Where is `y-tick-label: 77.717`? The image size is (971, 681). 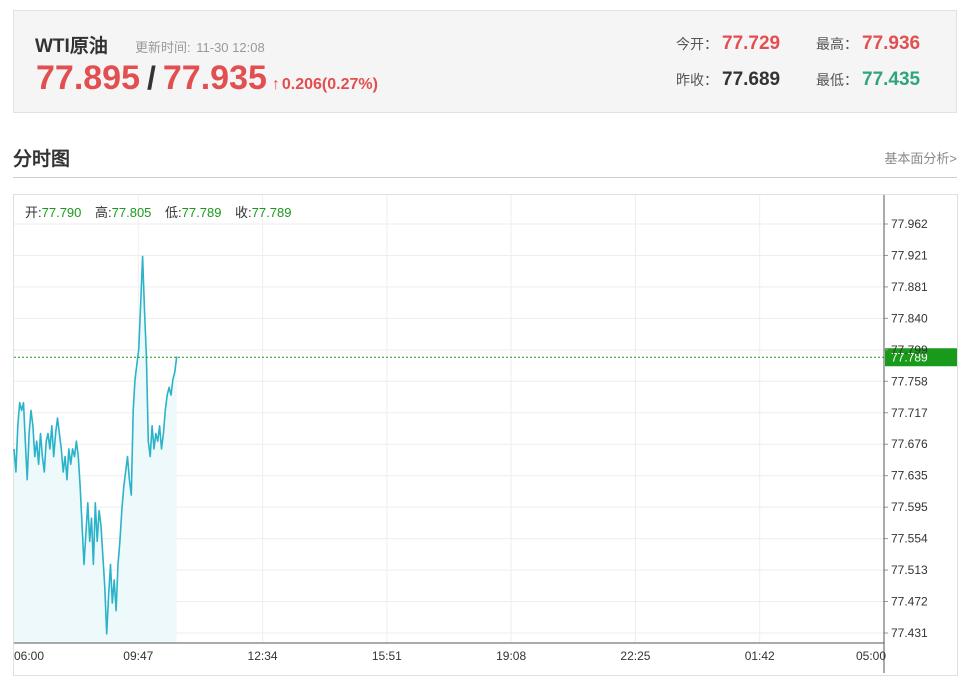 y-tick-label: 77.717 is located at coordinates (909, 413).